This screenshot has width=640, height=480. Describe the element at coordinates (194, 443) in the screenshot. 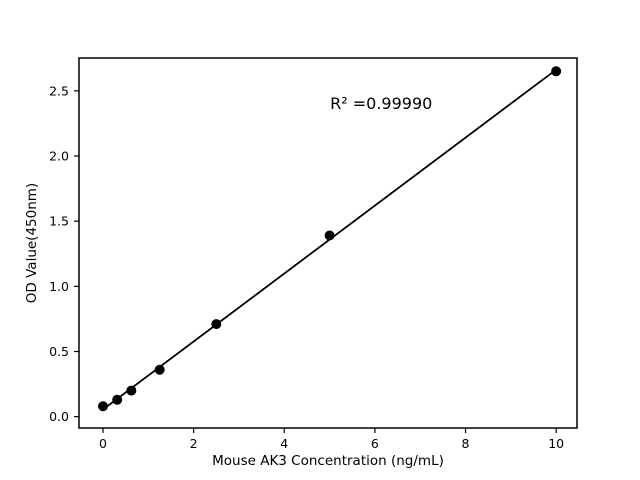

I see `x-tick-label: 2` at that location.